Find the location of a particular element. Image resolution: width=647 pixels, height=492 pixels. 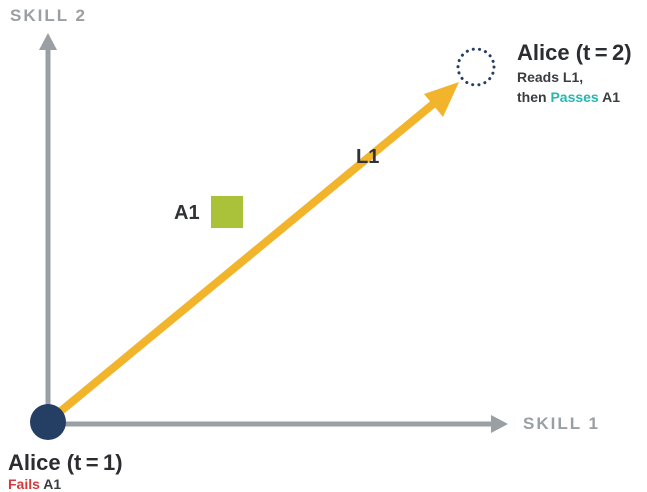

end-line1: Reads L1, is located at coordinates (550, 77).